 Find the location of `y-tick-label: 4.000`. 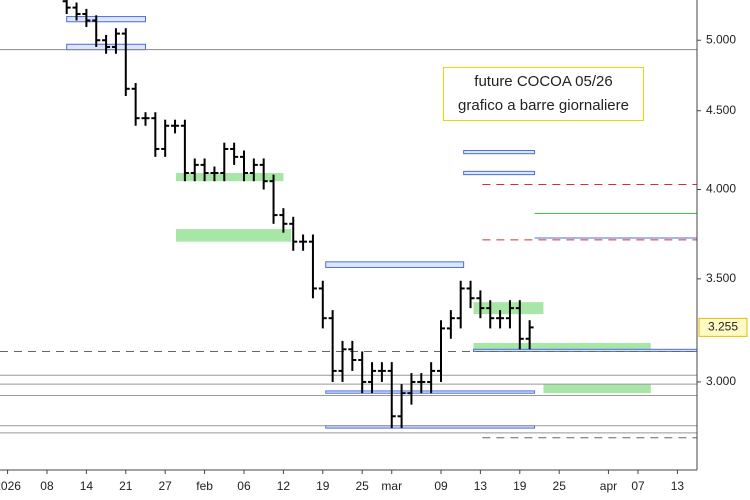

y-tick-label: 4.000 is located at coordinates (721, 189).